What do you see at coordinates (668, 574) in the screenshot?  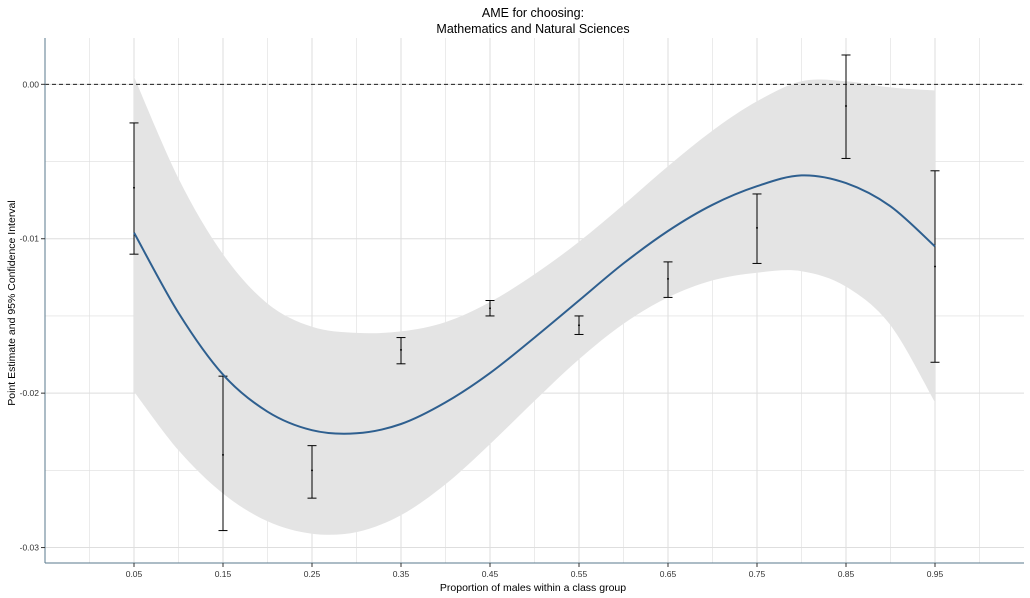 I see `x-tick-label: 0.65` at bounding box center [668, 574].